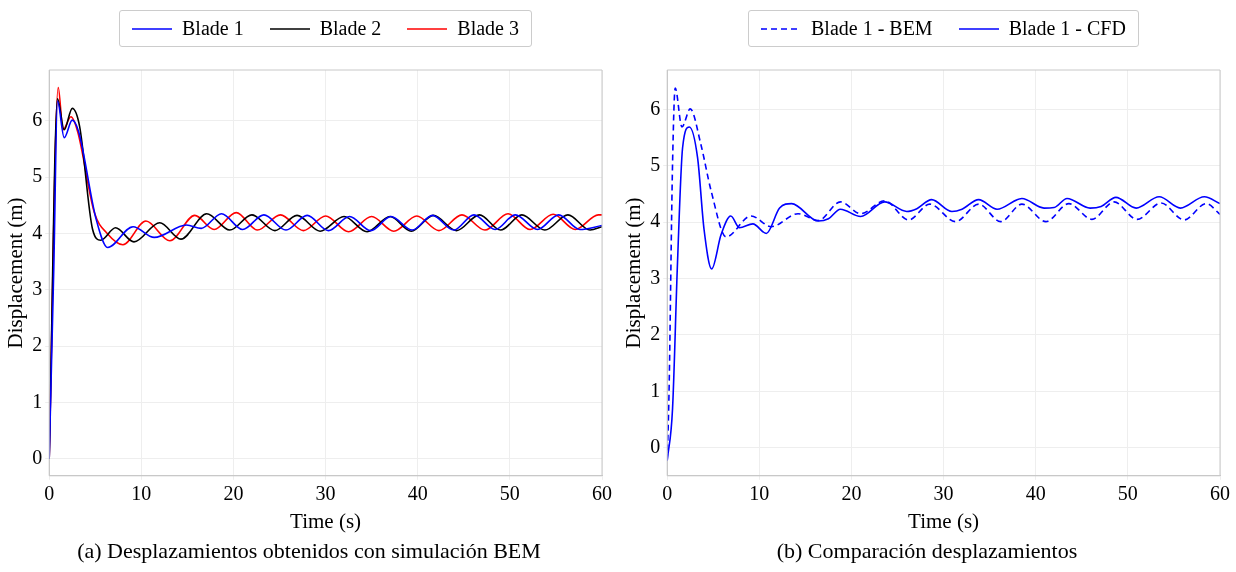 The height and width of the screenshot is (572, 1236). Describe the element at coordinates (488, 28) in the screenshot. I see `legend-label: Blade 3` at that location.